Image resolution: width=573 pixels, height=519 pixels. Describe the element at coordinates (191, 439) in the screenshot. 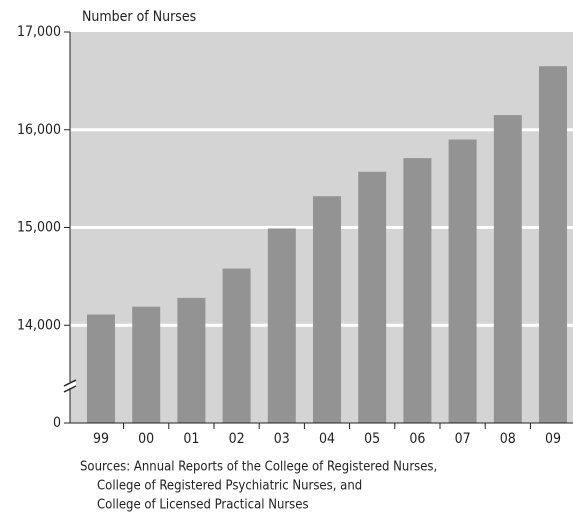

I see `x-tick-label: 01` at that location.